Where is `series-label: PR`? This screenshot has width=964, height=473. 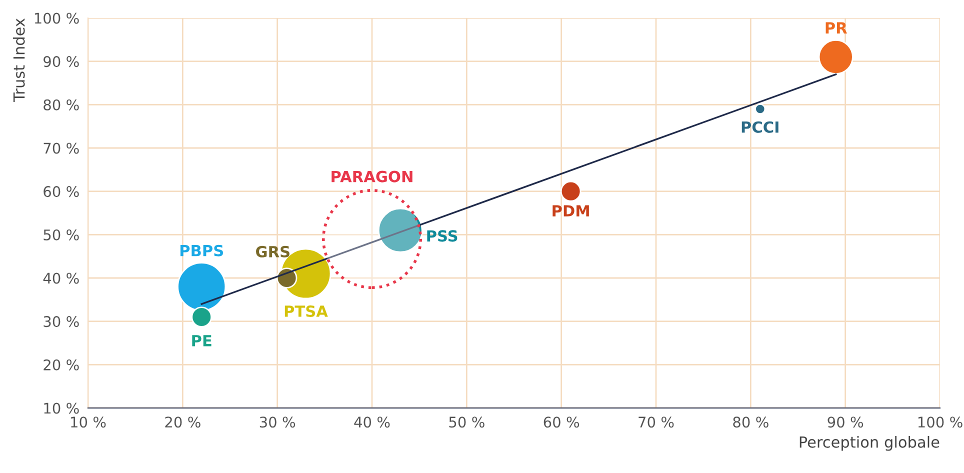 series-label: PR is located at coordinates (837, 28).